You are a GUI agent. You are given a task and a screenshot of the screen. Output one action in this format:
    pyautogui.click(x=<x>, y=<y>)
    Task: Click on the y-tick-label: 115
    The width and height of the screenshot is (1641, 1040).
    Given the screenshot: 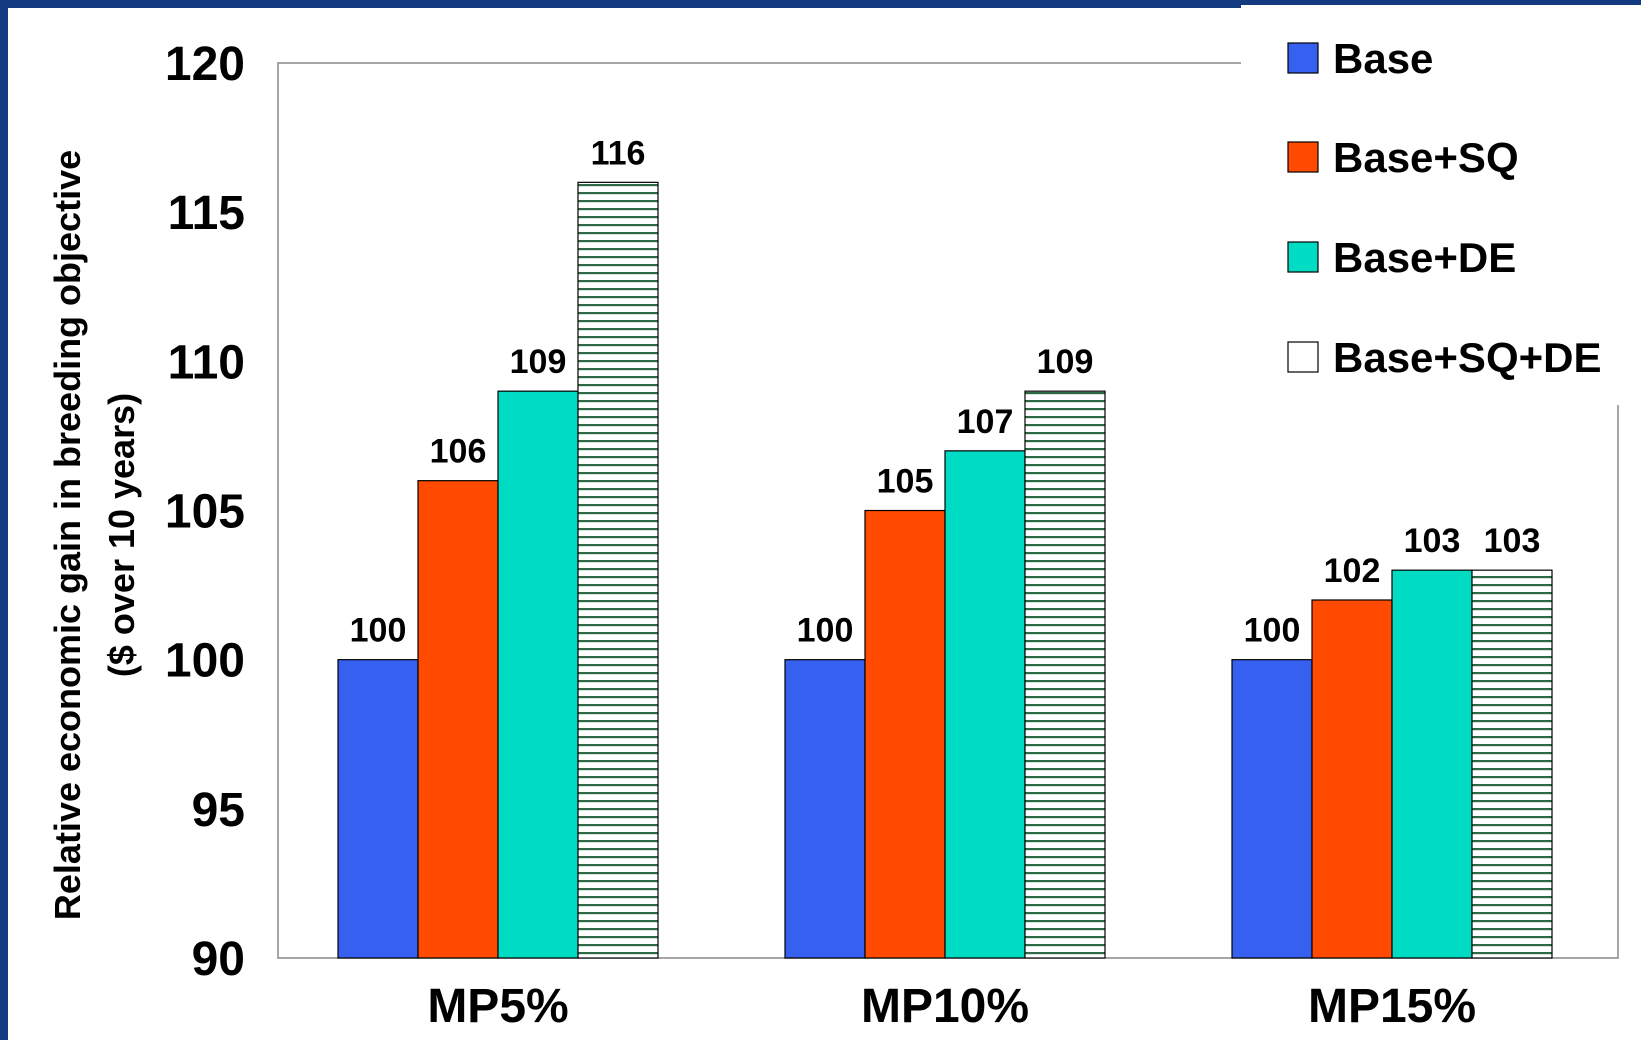 What is the action you would take?
    pyautogui.click(x=206, y=213)
    